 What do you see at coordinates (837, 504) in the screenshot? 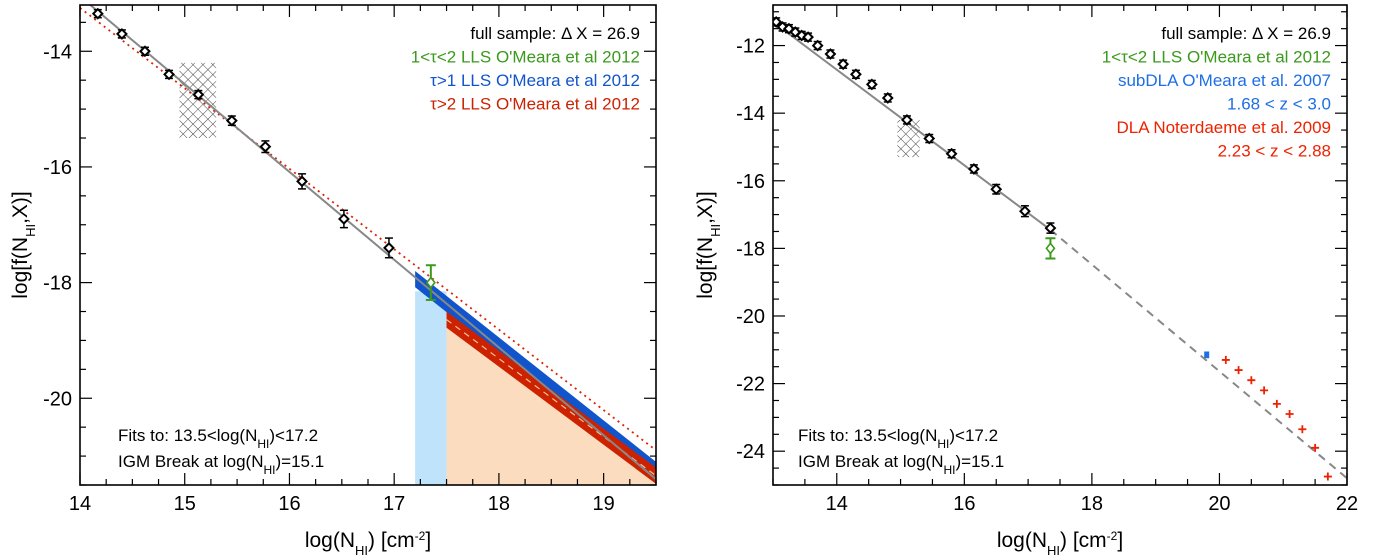
I see `right-x-tick-label: 14` at bounding box center [837, 504].